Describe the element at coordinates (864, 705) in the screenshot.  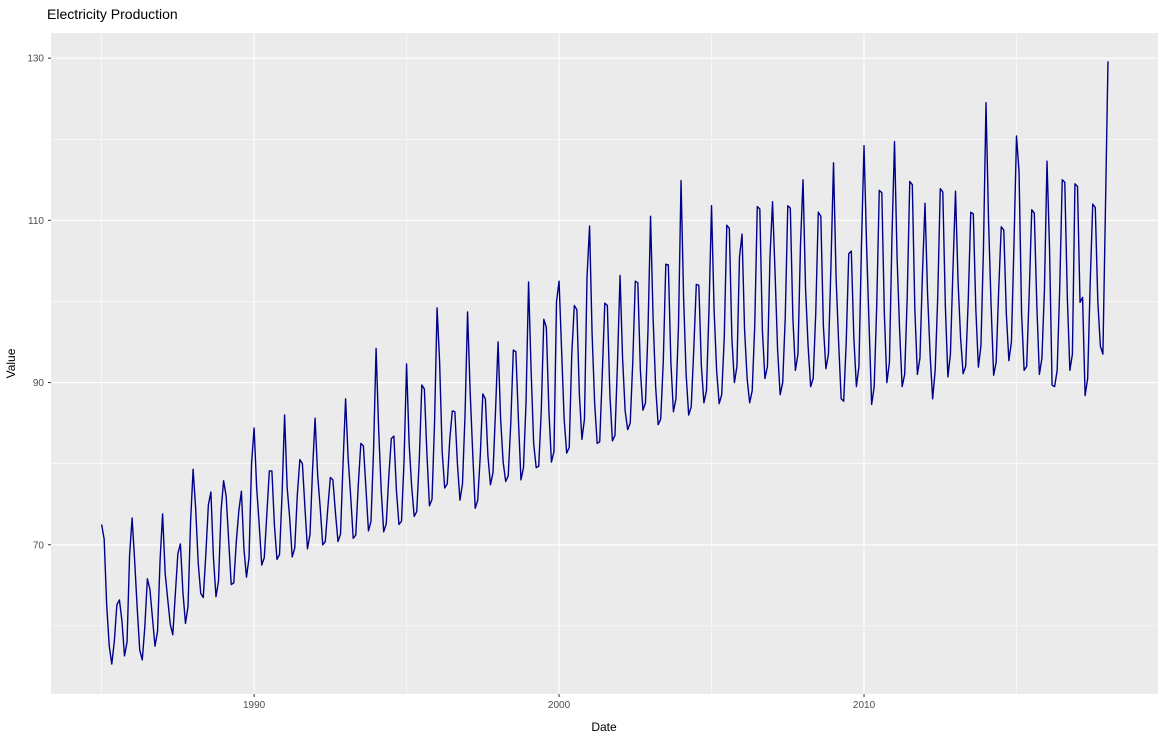
I see `x-tick-label: 2010` at that location.